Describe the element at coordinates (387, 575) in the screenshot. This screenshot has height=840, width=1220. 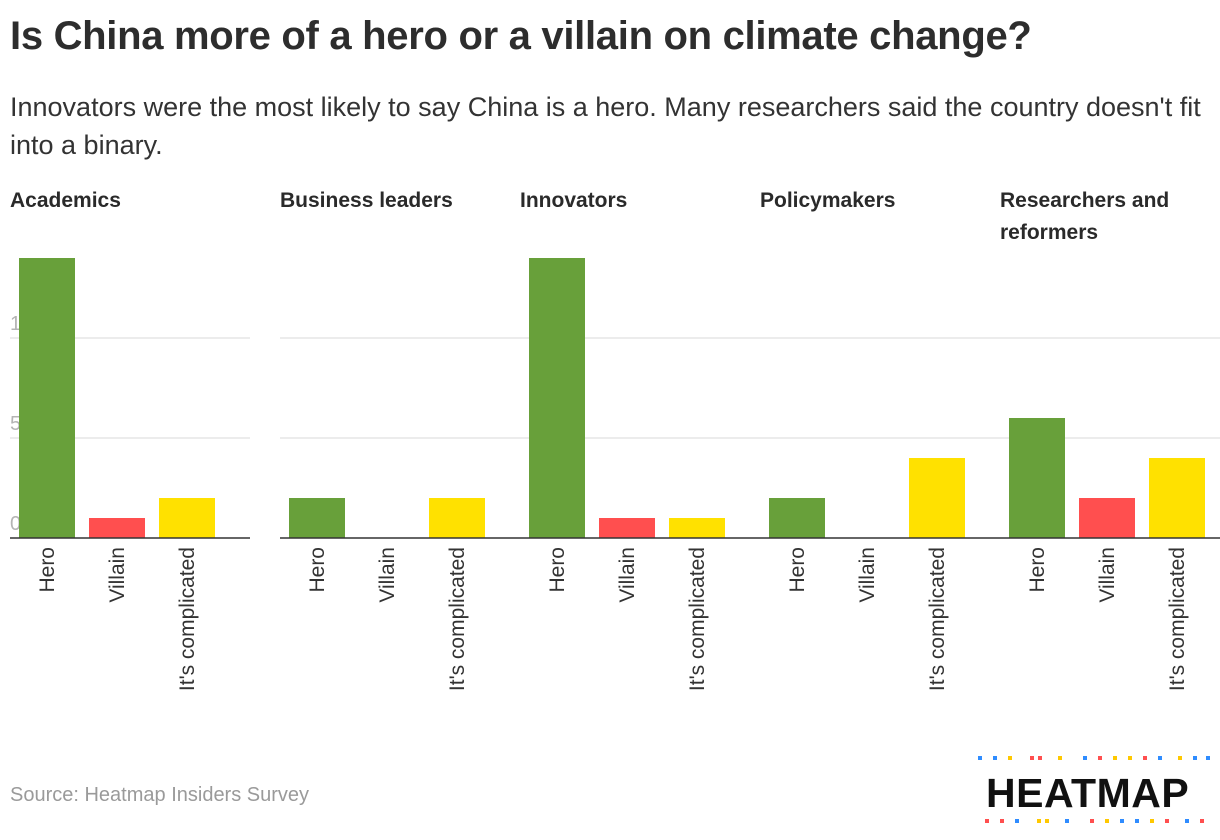
I see `category-label-business-leaders-villain: Villain` at that location.